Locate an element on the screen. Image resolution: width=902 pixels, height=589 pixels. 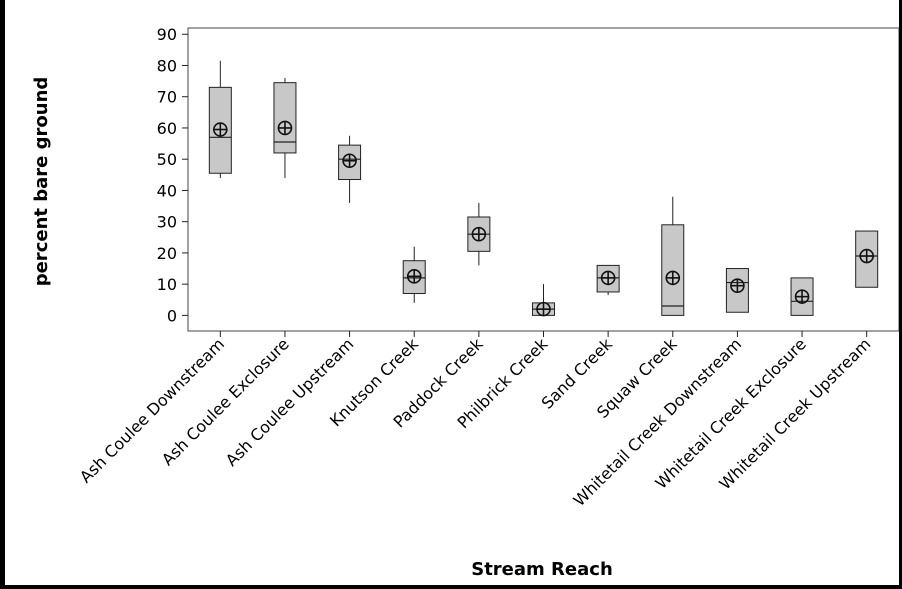
y-tick-label: 70 is located at coordinates (167, 97).